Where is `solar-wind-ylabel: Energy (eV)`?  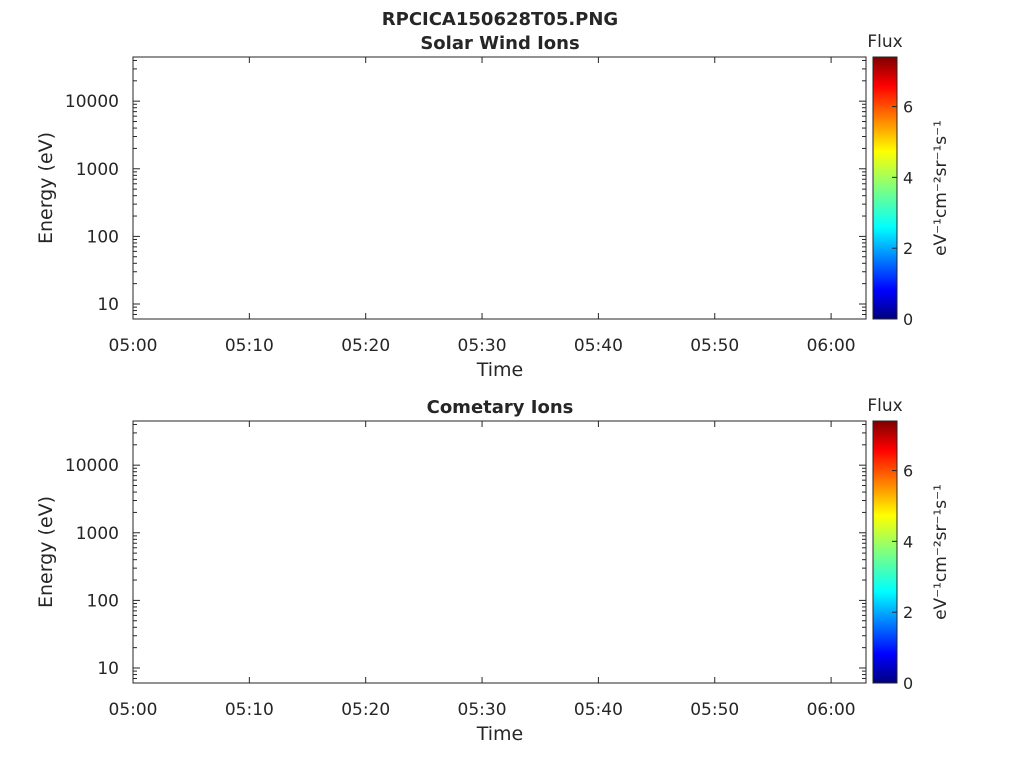
solar-wind-ylabel: Energy (eV) is located at coordinates (46, 188).